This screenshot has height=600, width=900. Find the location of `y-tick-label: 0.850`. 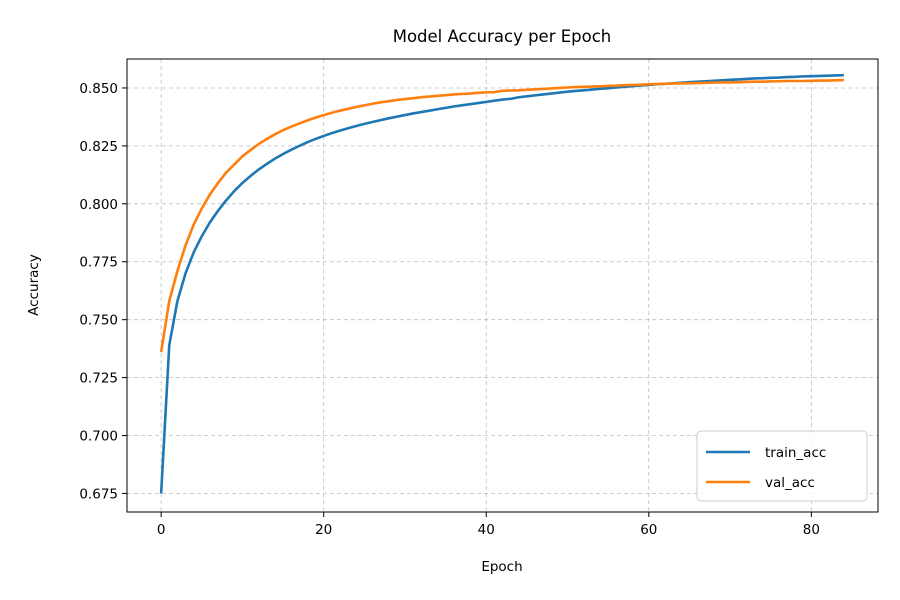

y-tick-label: 0.850 is located at coordinates (98, 89).